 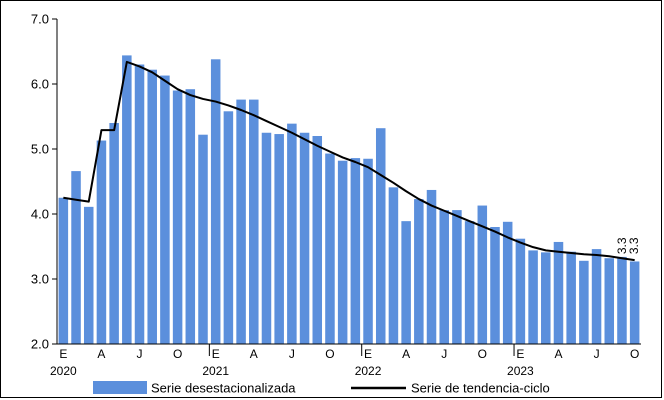 I want to click on year-label: 2023, so click(x=520, y=371).